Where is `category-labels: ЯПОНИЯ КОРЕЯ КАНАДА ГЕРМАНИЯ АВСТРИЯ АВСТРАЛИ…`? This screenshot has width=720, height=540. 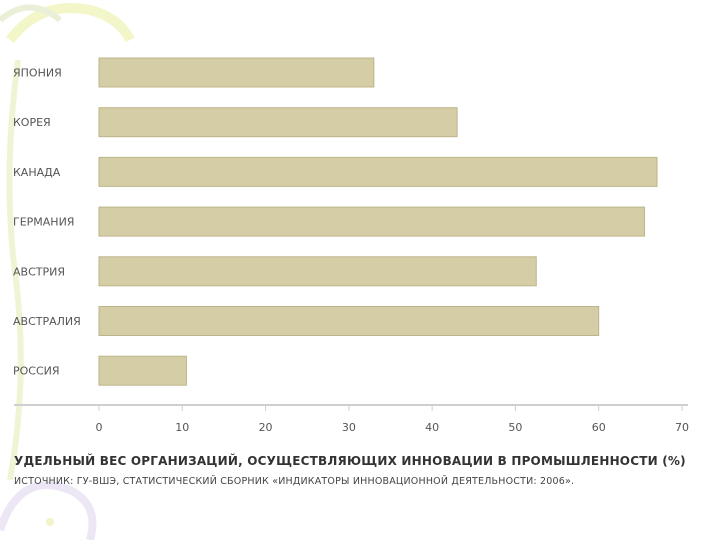
category-labels: ЯПОНИЯ КОРЕЯ КАНАДА ГЕРМАНИЯ АВСТРИЯ АВСТРАЛИ… is located at coordinates (47, 222).